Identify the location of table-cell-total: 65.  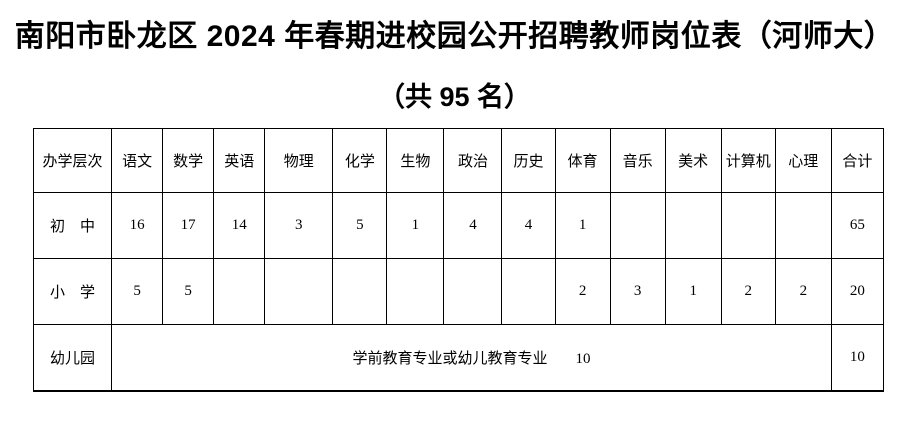
(857, 225).